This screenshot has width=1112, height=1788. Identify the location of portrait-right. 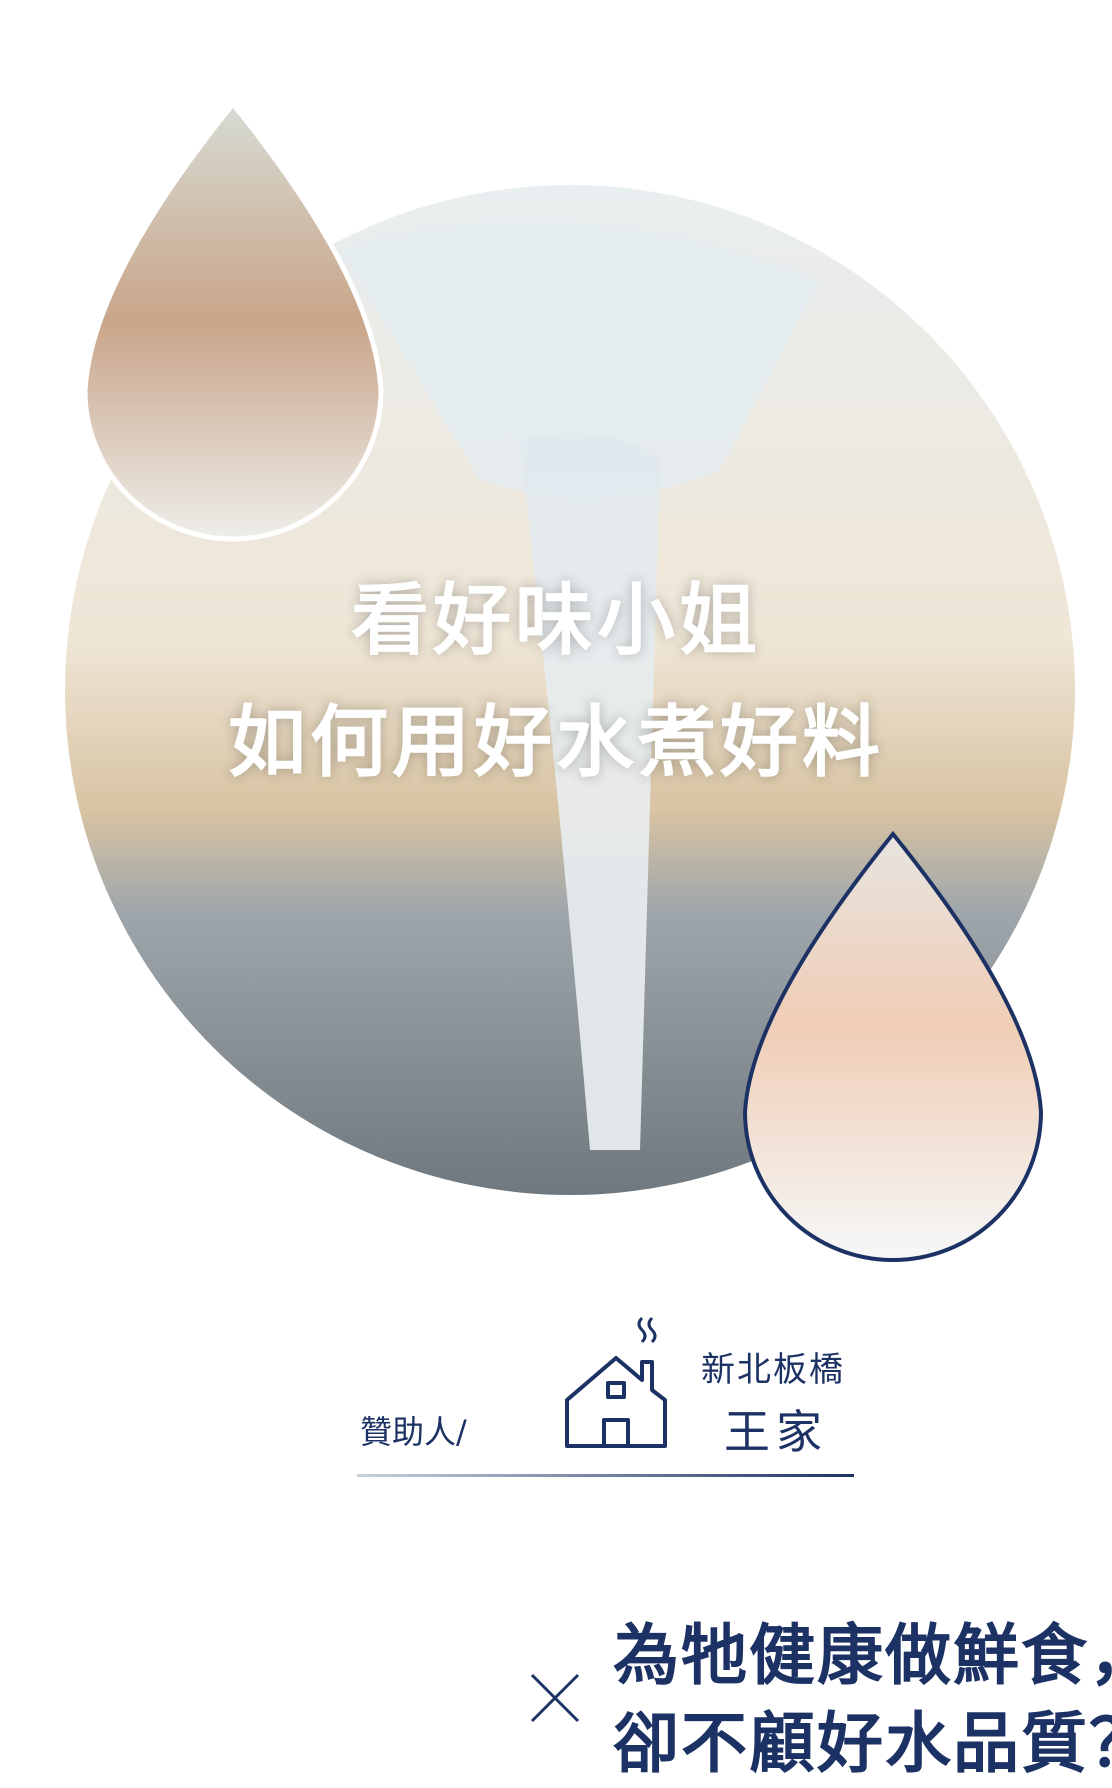
(893, 1046).